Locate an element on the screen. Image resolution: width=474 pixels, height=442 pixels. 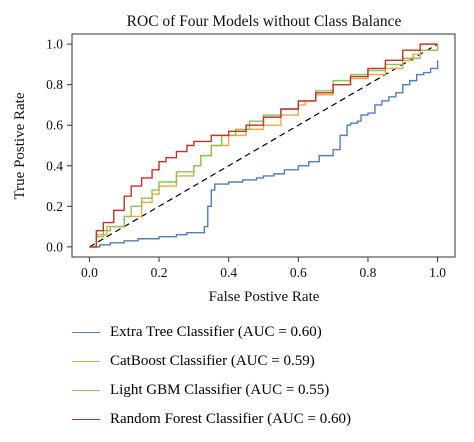
legend-label-light-gbm: Light GBM Classifier (AUC = 0.55) is located at coordinates (220, 390).